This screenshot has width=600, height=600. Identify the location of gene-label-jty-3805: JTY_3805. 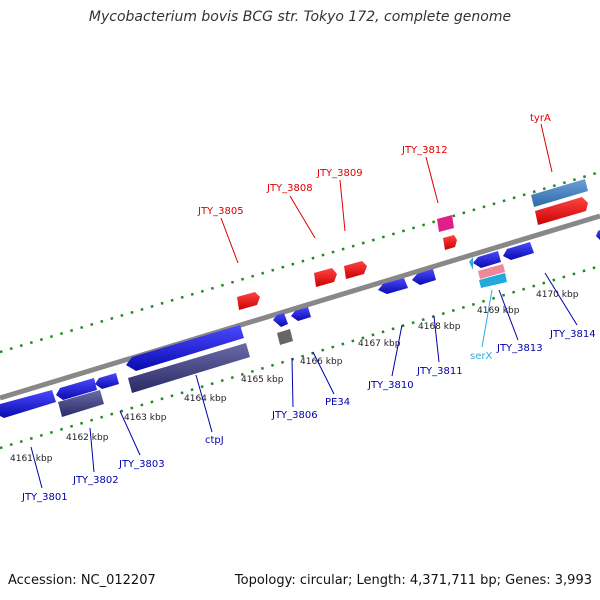
(220, 211).